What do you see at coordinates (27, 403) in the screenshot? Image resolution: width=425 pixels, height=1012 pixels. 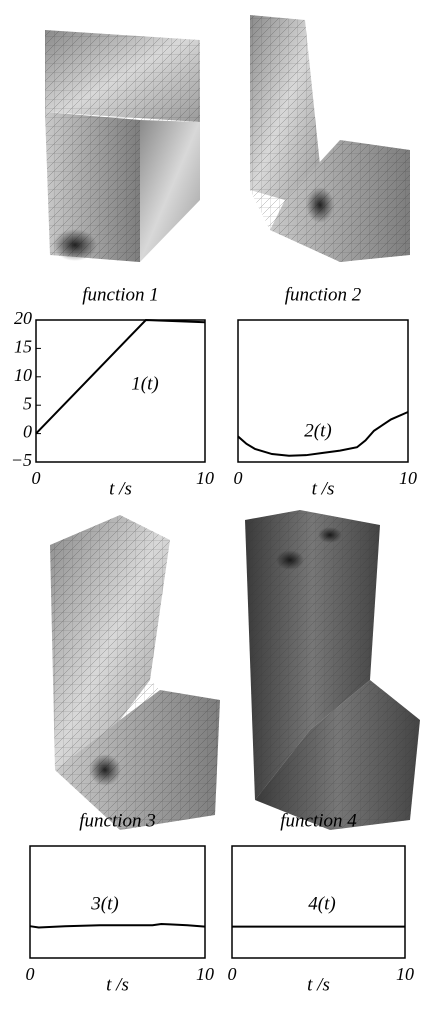 I see `y-tick-label: 5` at bounding box center [27, 403].